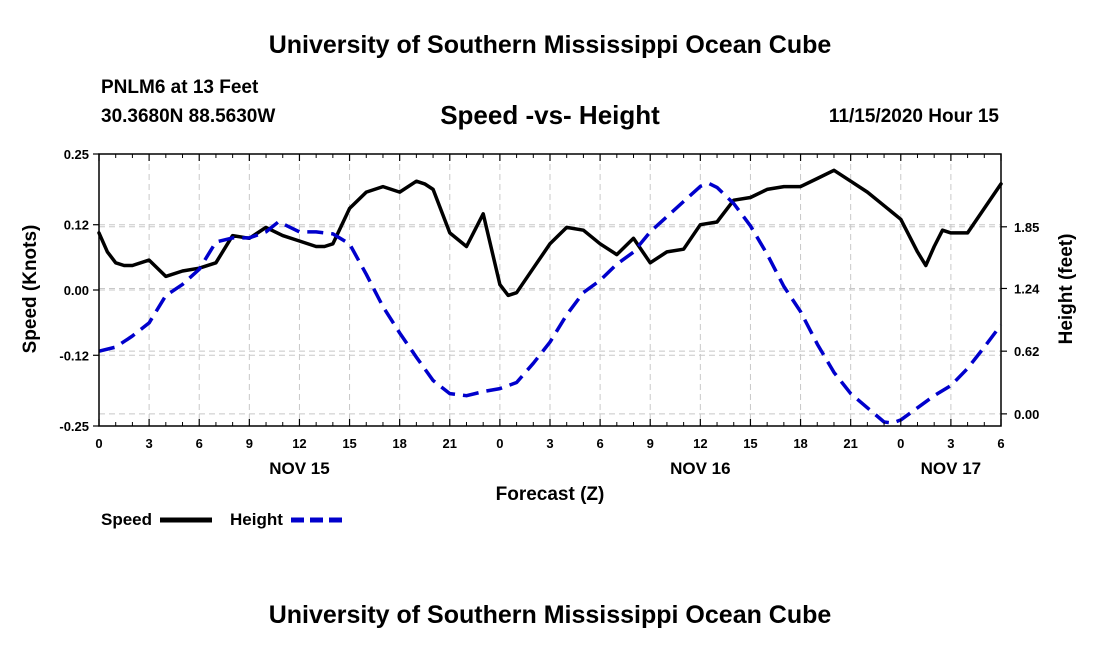 The height and width of the screenshot is (650, 1100). Describe the element at coordinates (222, 519) in the screenshot. I see `legend: Speed Height` at that location.